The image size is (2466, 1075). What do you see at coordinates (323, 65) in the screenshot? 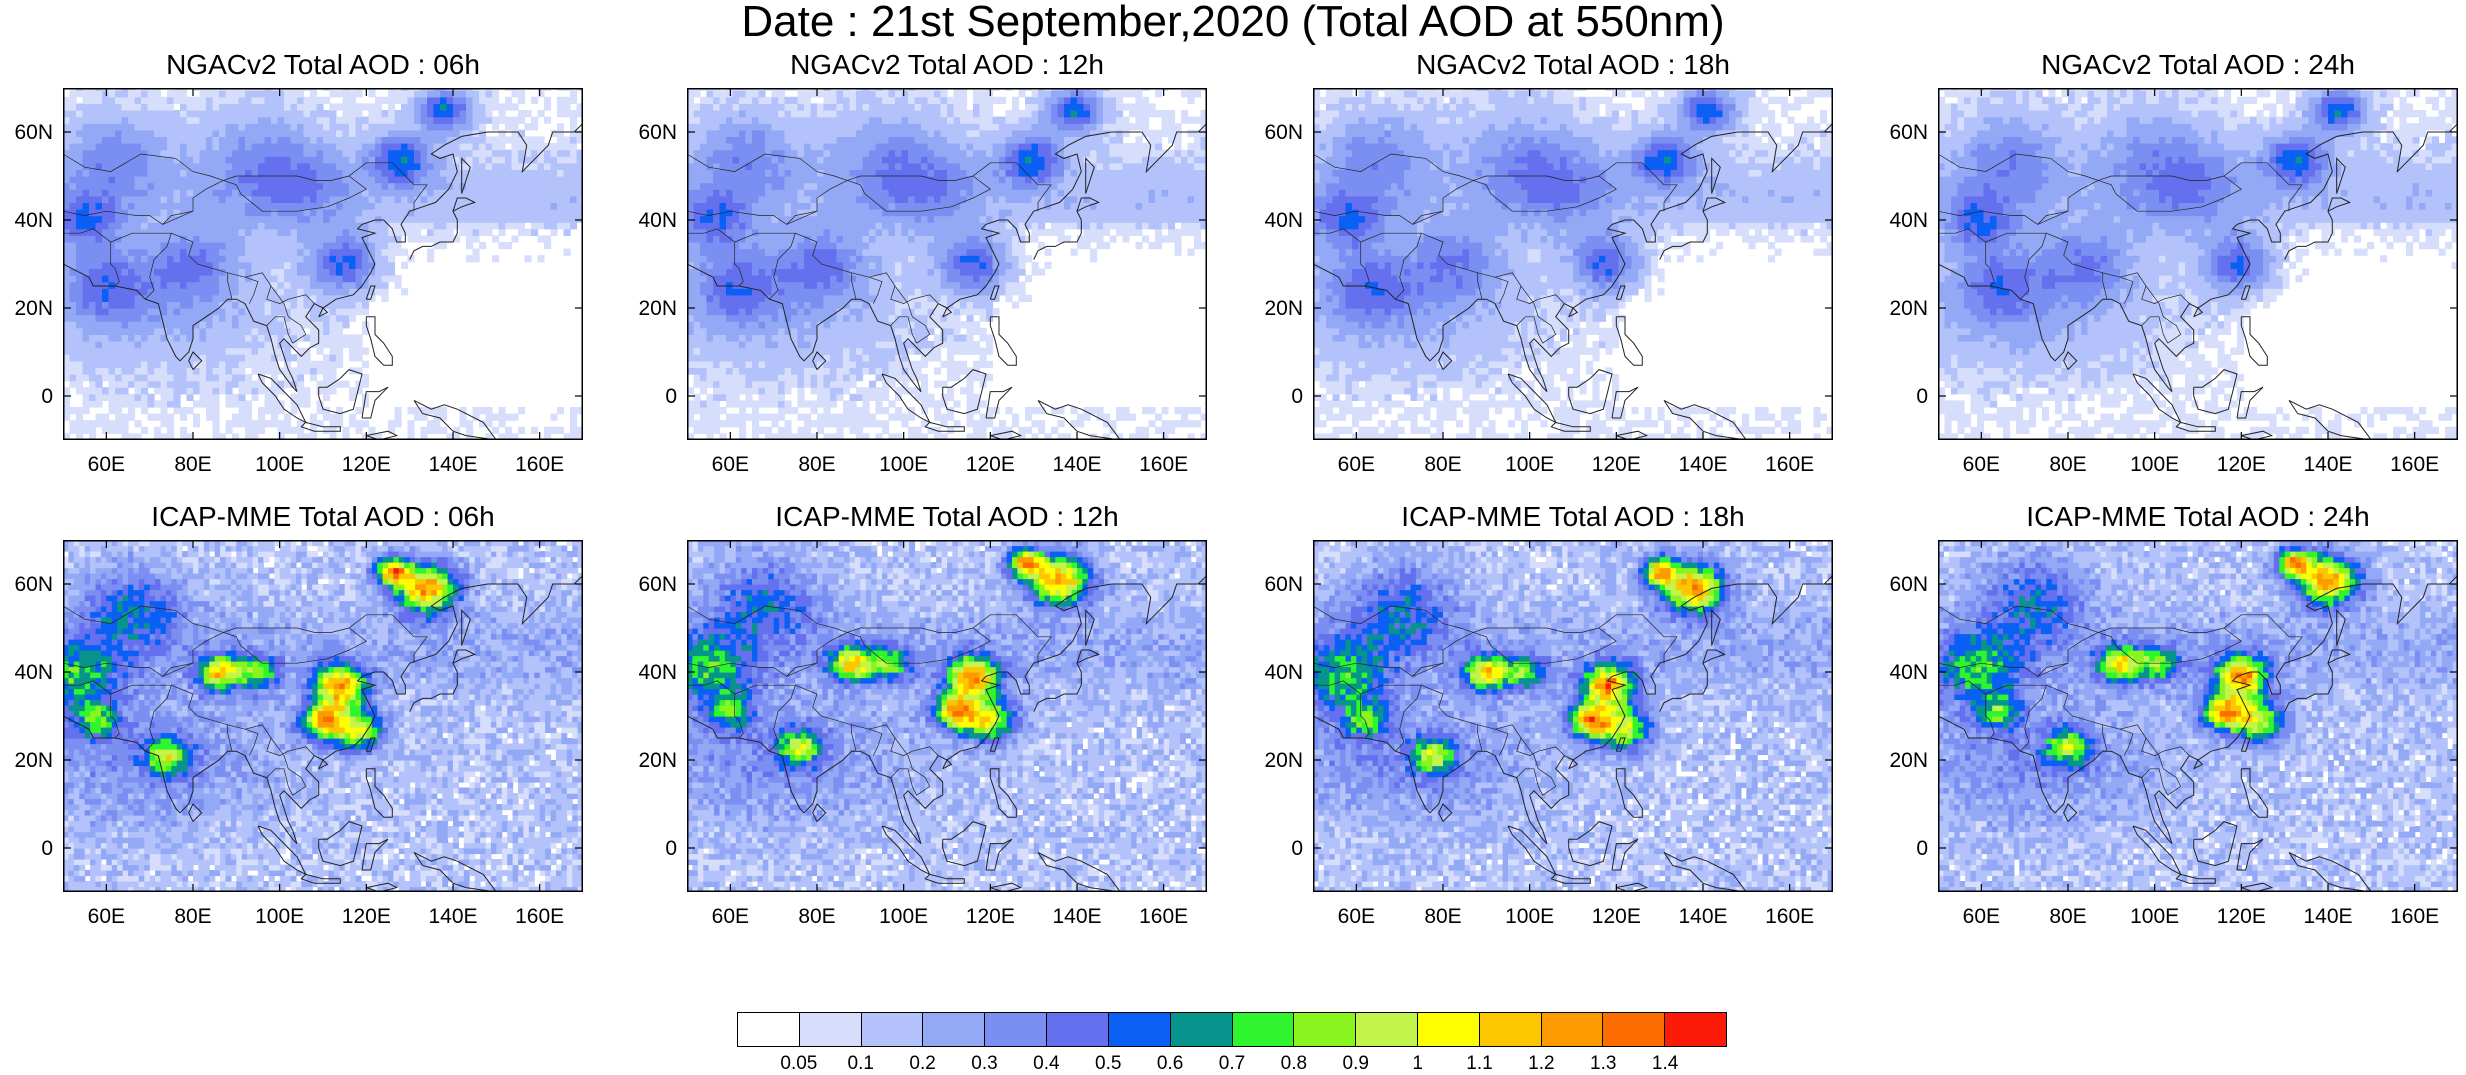
I see `panel-title: NGACv2 Total AOD : 06h` at bounding box center [323, 65].